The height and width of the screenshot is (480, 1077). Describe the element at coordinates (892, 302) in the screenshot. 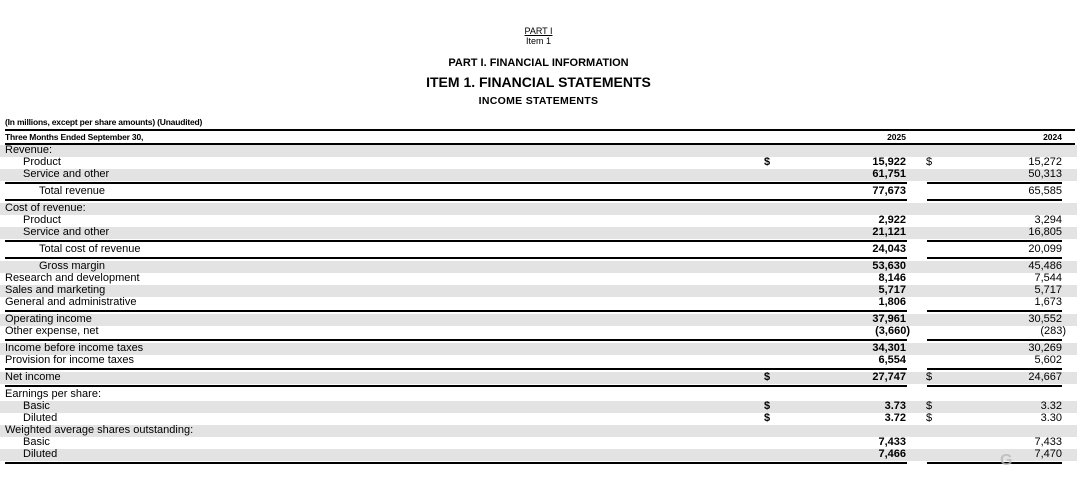

I see `value-2025: 1,806` at that location.